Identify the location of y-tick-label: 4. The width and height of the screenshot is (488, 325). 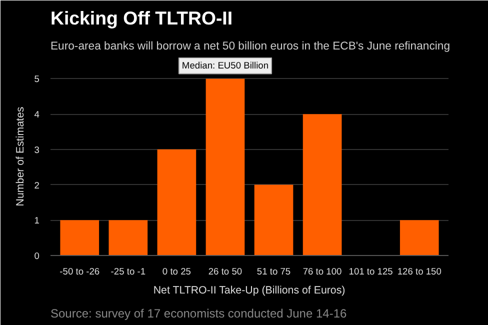
(37, 115).